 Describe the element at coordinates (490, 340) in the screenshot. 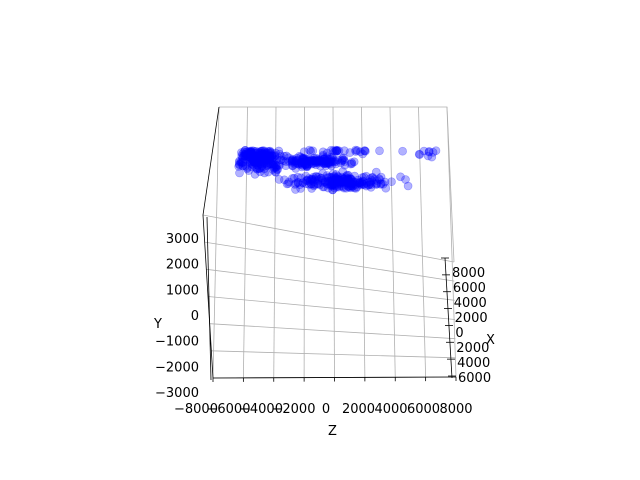

I see `x-axis-label: X` at that location.